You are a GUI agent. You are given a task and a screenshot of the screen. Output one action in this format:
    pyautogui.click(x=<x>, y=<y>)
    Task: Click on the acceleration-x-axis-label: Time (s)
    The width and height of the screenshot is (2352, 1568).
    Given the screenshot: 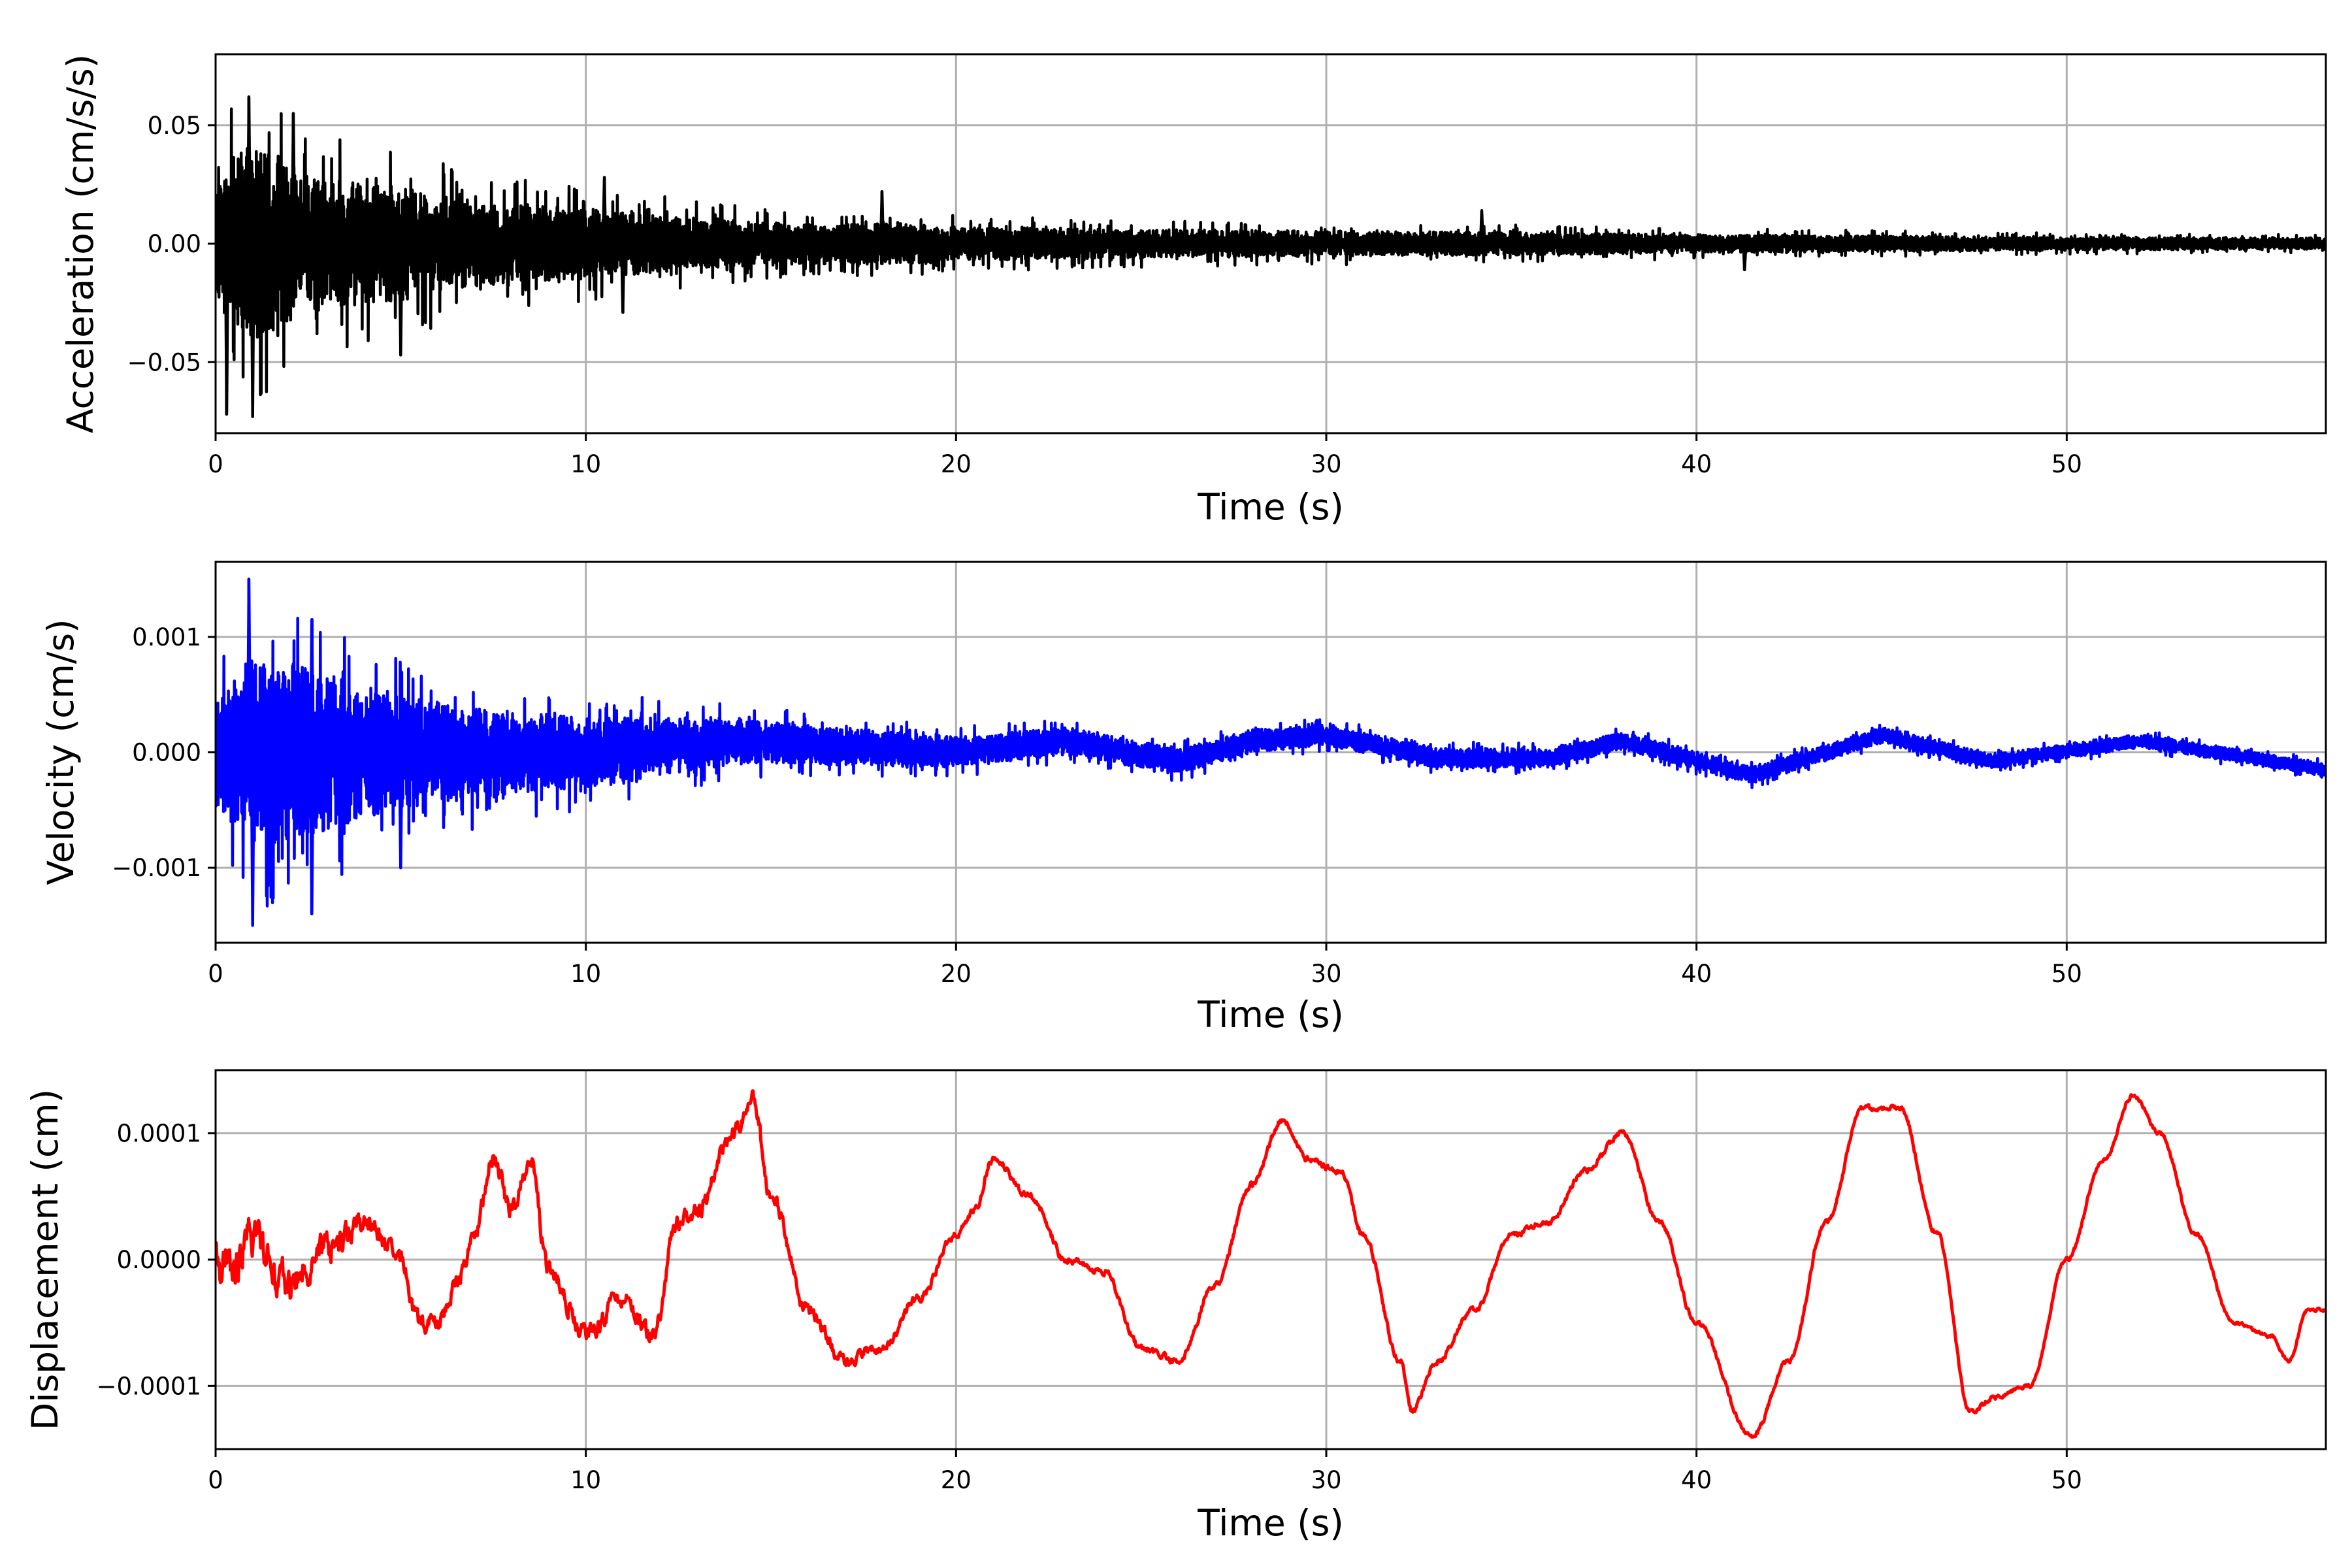 What is the action you would take?
    pyautogui.click(x=1270, y=507)
    